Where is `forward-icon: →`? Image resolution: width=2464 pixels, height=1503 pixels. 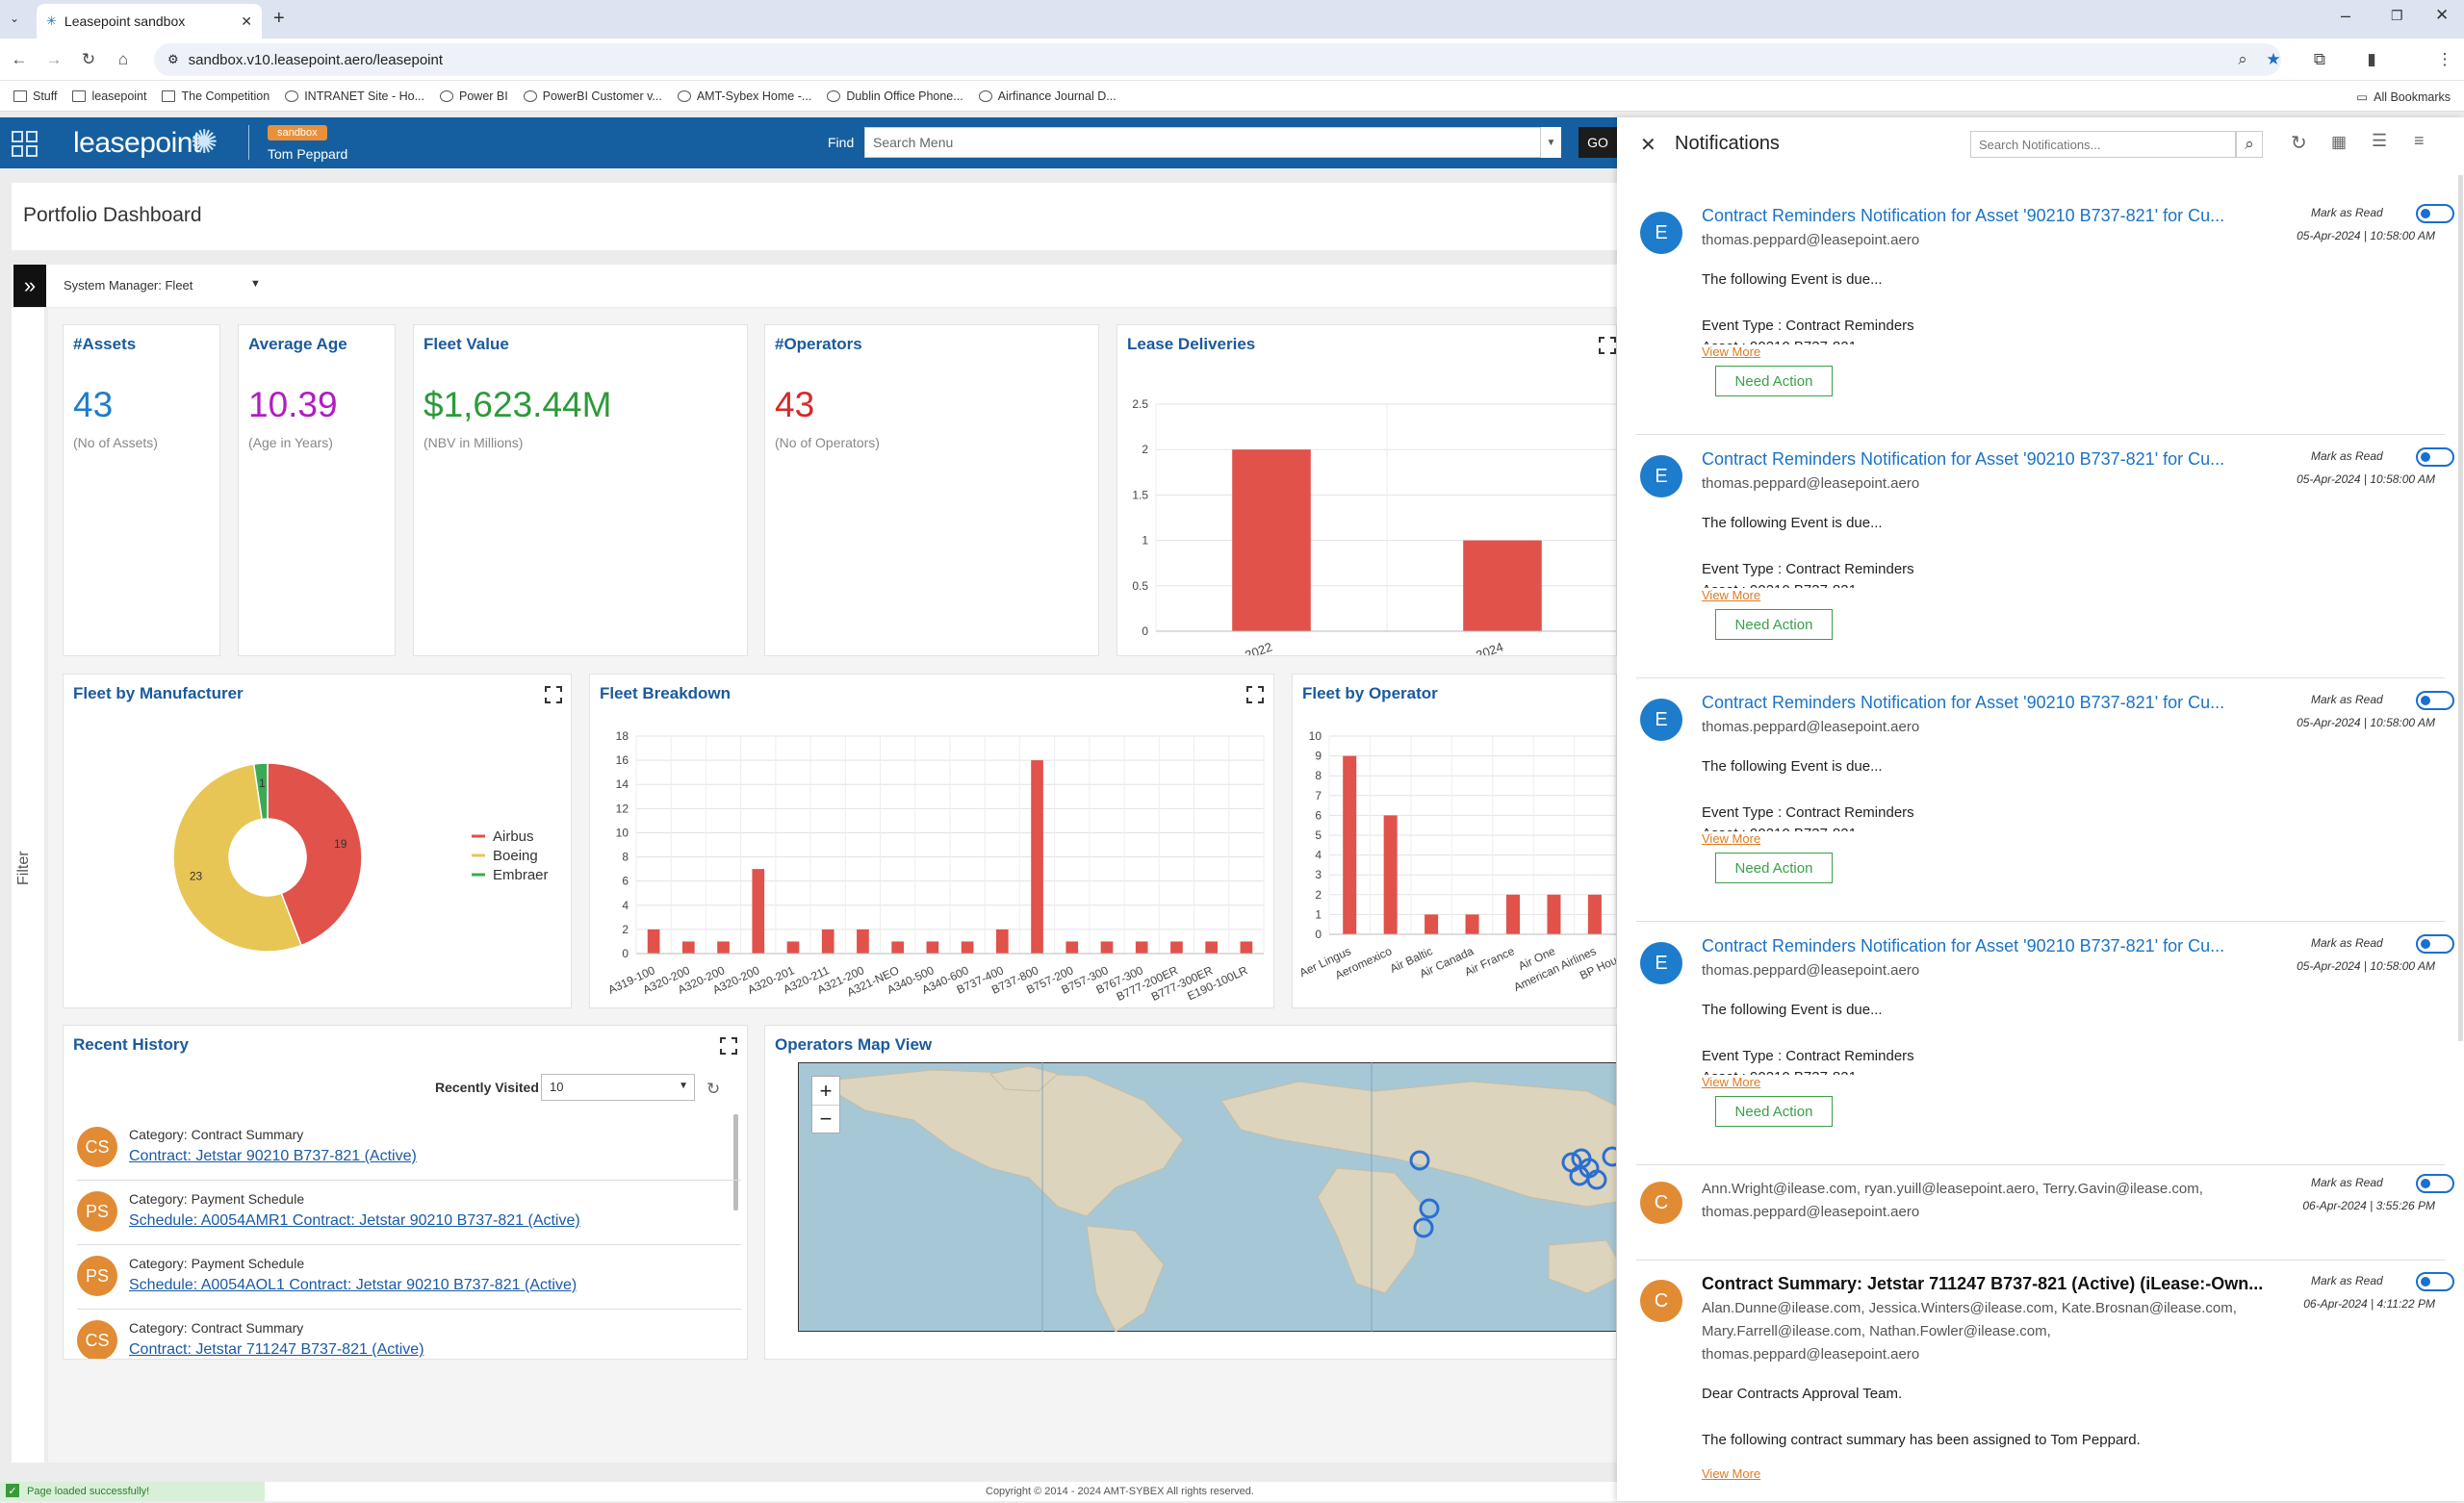
forward-icon: → is located at coordinates (54, 59).